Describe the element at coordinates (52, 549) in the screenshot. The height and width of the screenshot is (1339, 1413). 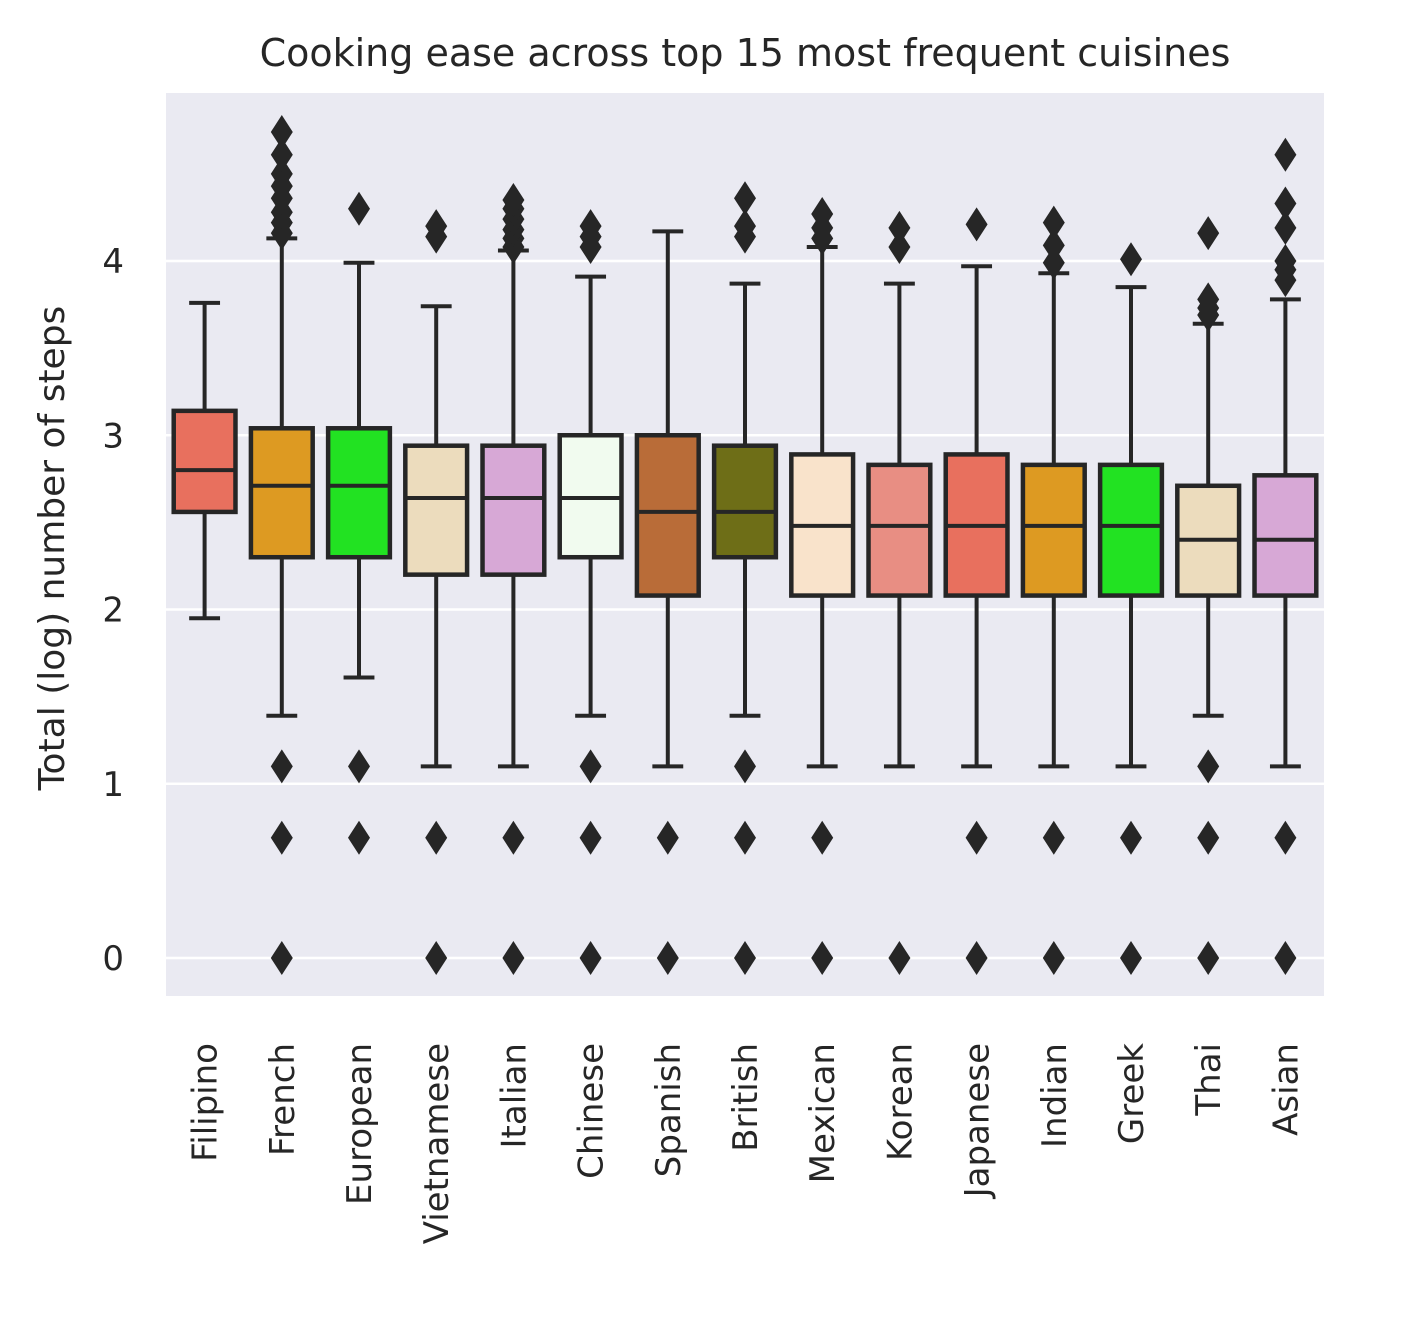
I see `y-axis-label: Total (log) number of steps` at that location.